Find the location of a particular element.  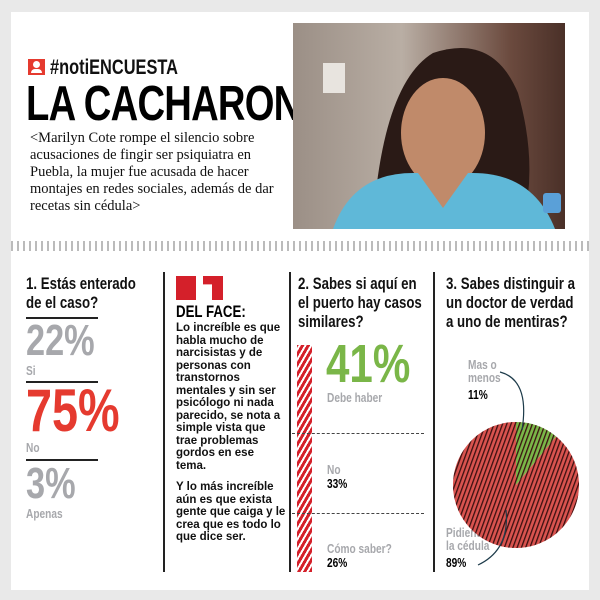

headline: LA CACHARON! is located at coordinates (169, 104).